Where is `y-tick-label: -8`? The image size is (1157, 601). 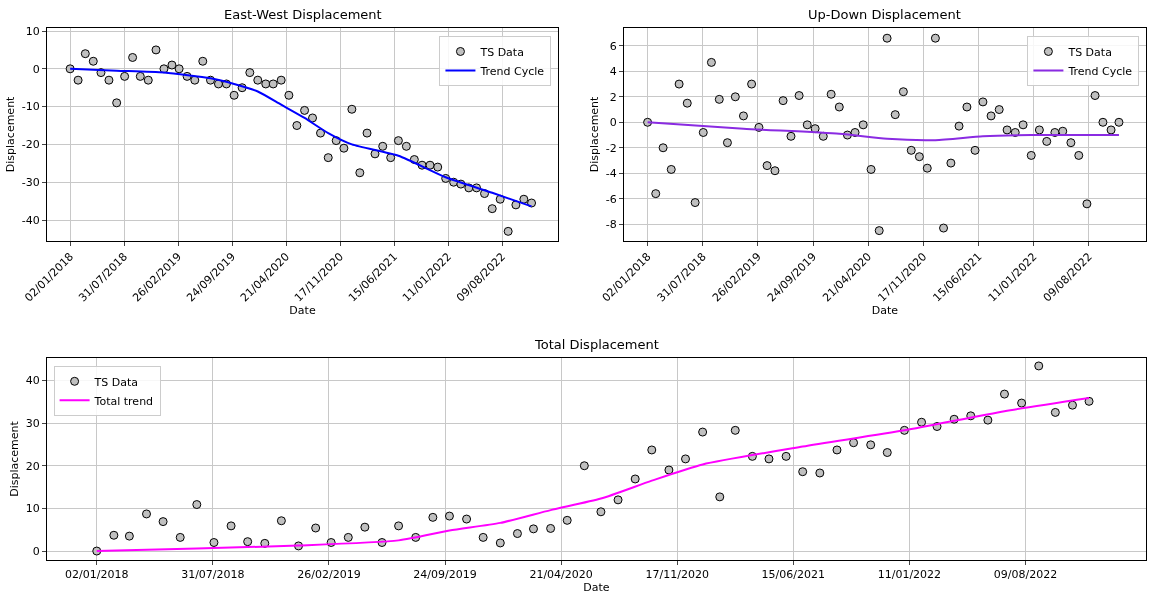
y-tick-label: -8 is located at coordinates (611, 225).